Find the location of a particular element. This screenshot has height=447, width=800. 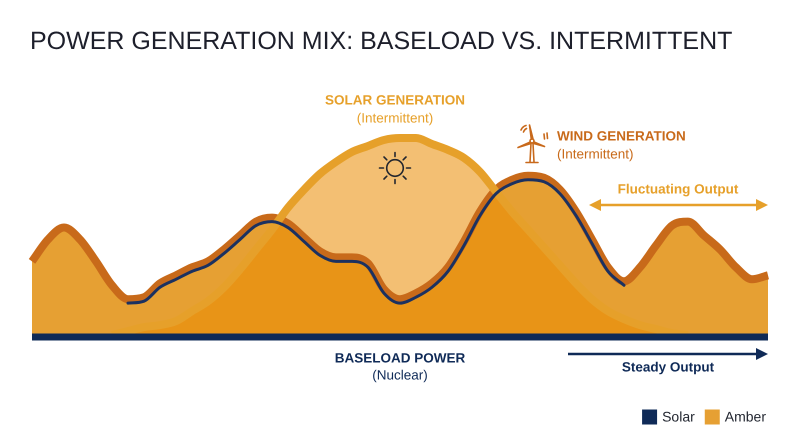

chart-title: POWER GENERATION MIX: BASELOAD VS. INTERMITTENT is located at coordinates (381, 41).